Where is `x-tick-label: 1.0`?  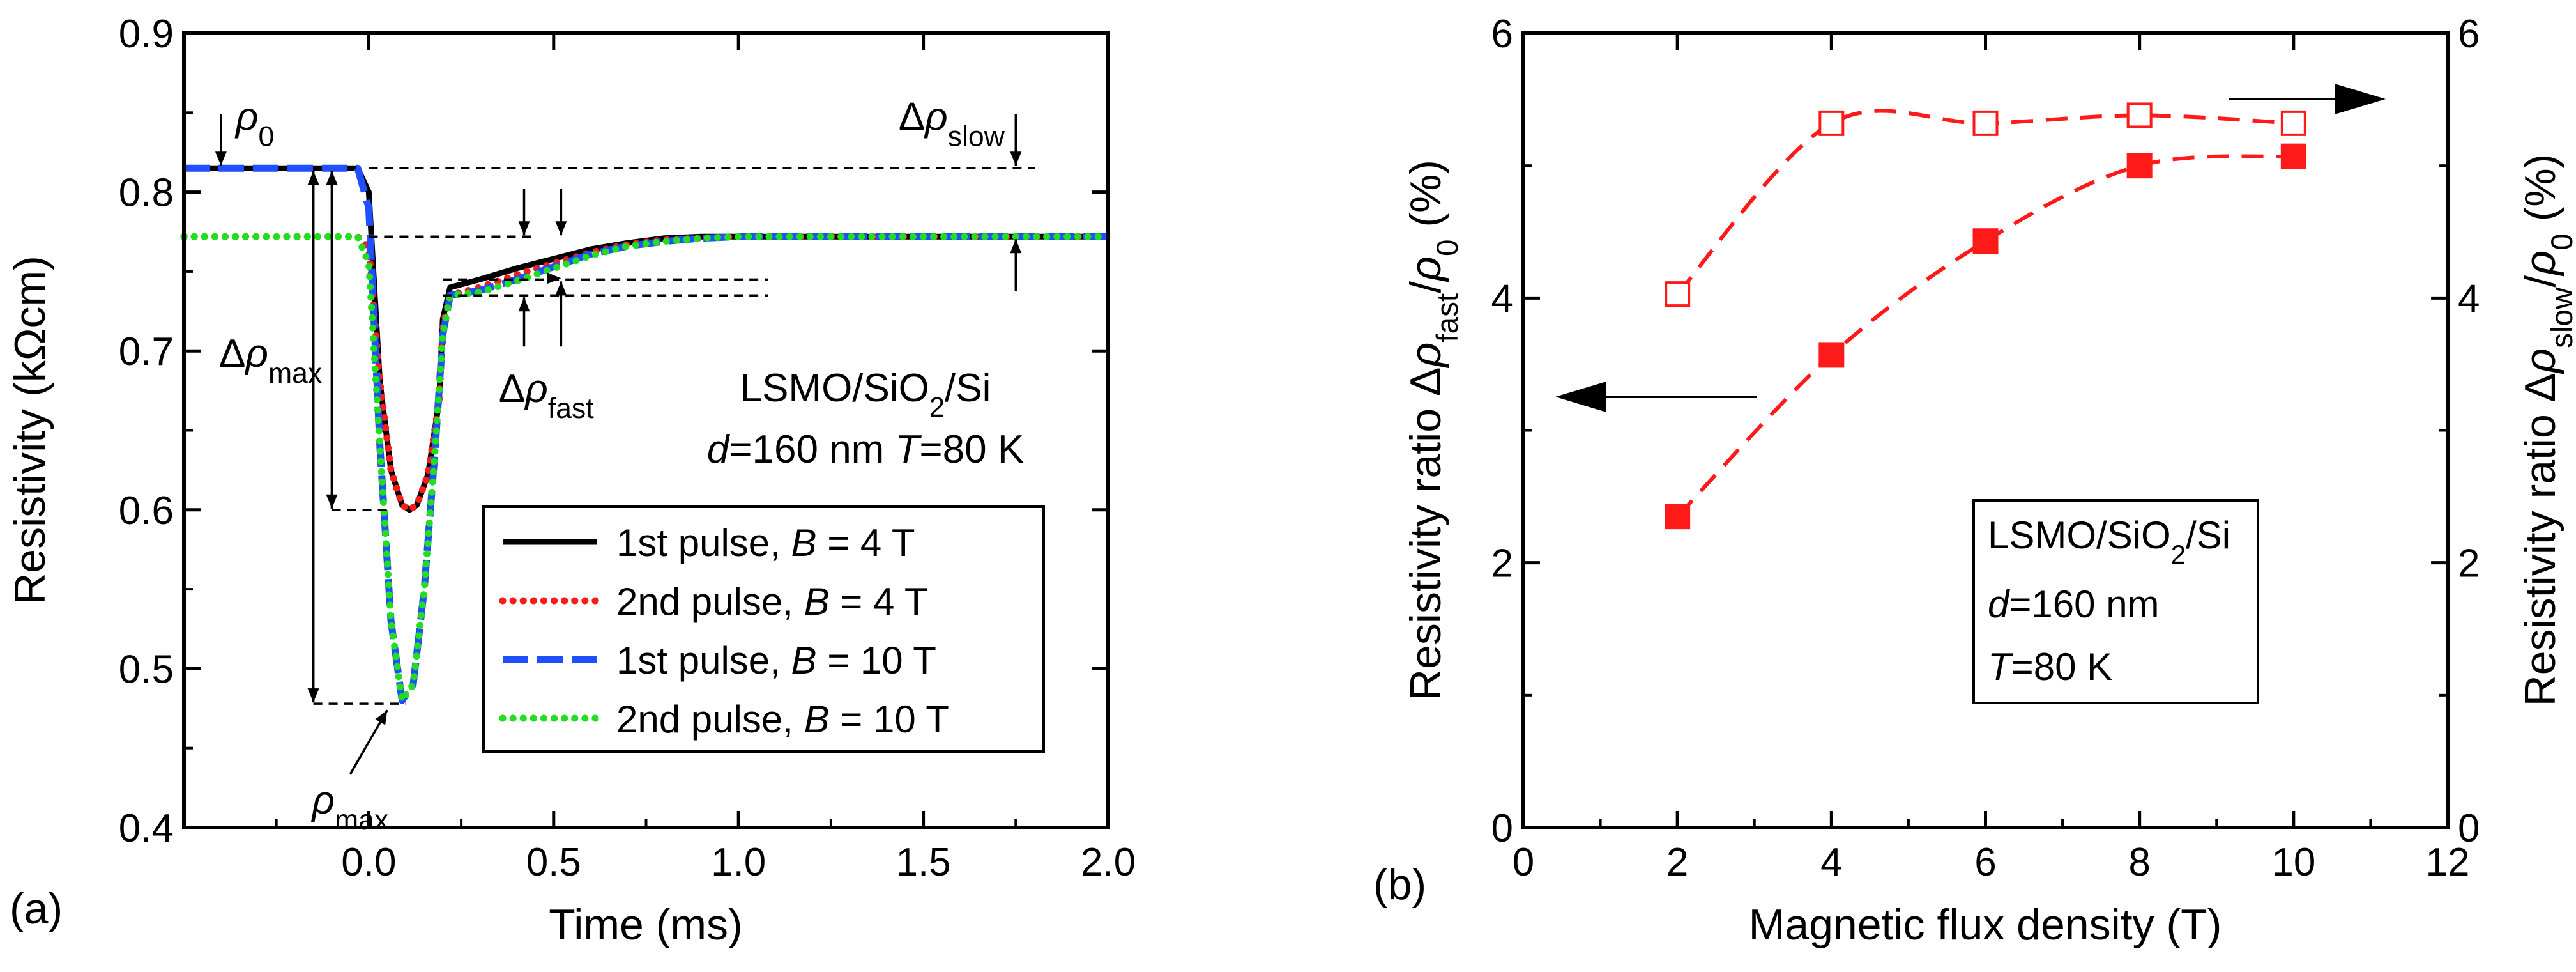 x-tick-label: 1.0 is located at coordinates (738, 862).